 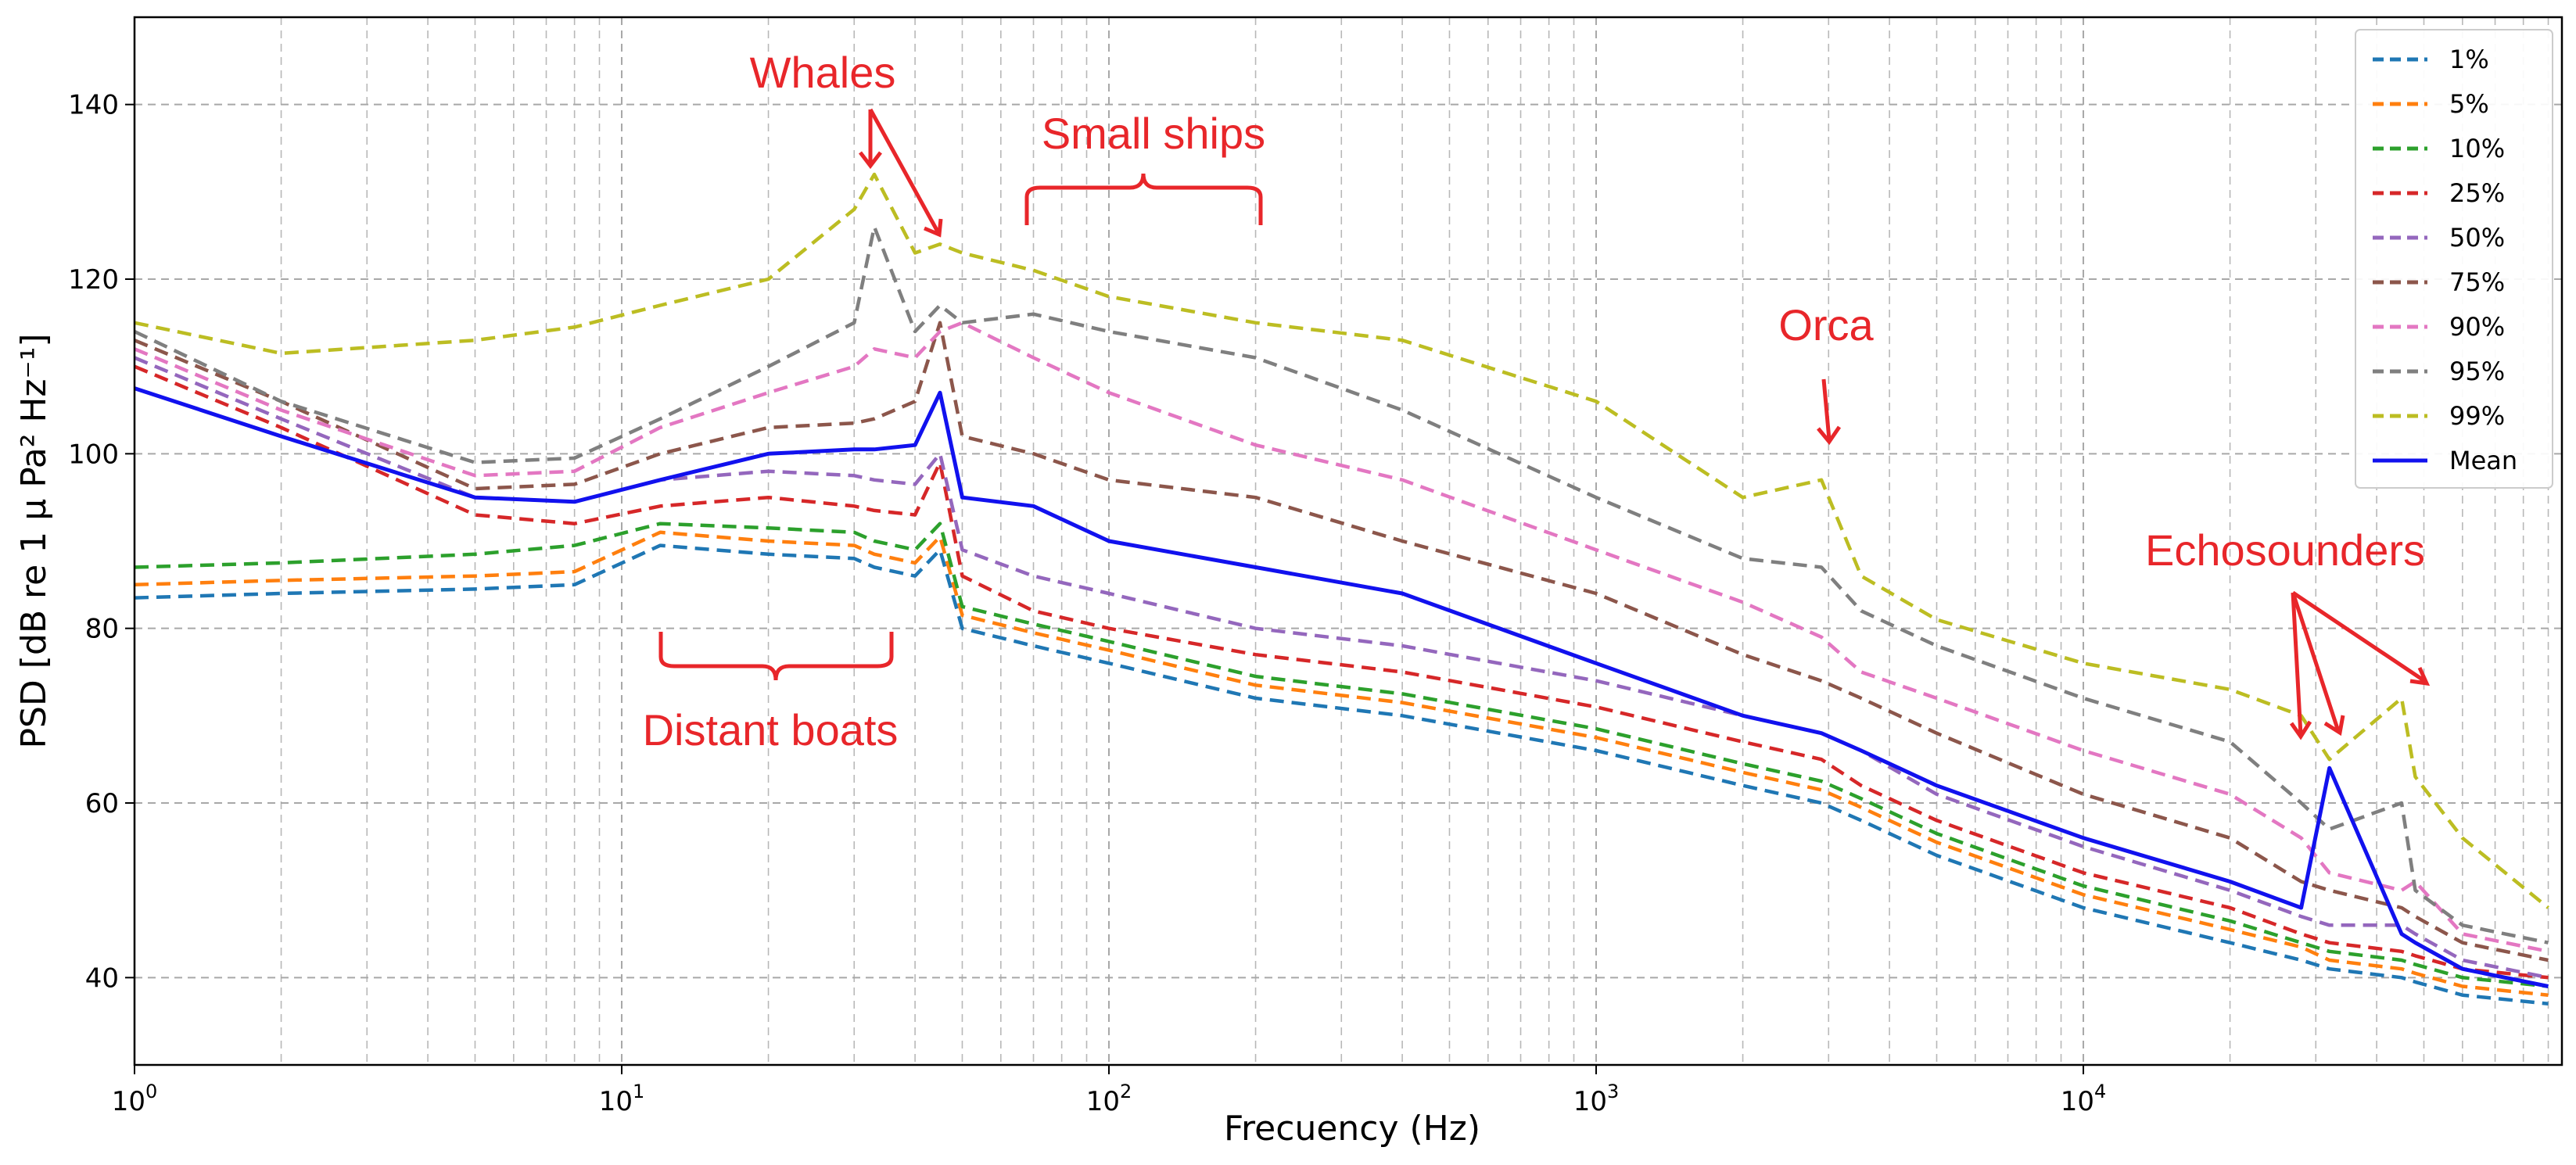 I want to click on legend: 1% 5% 10% 25% 50% 75% 90% 95% 99% Mean, so click(x=2454, y=259).